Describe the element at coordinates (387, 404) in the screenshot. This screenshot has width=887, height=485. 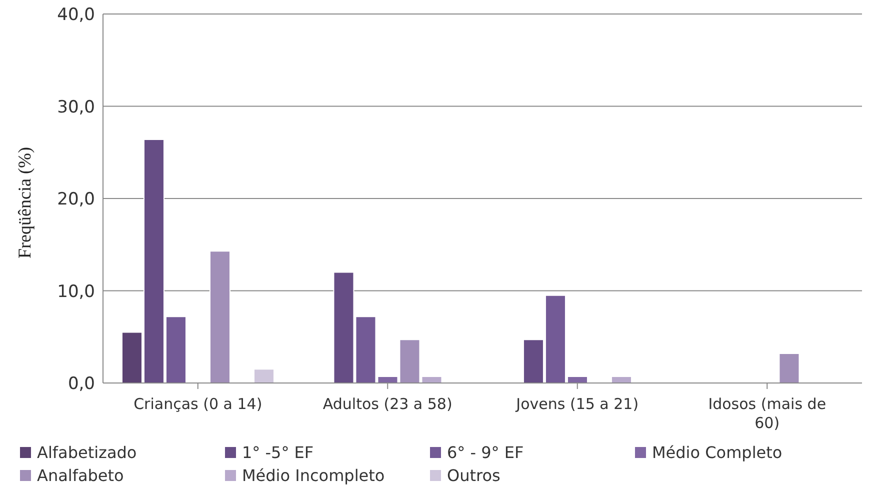
I see `x-tick-label: Adultos (23 a 58)` at that location.